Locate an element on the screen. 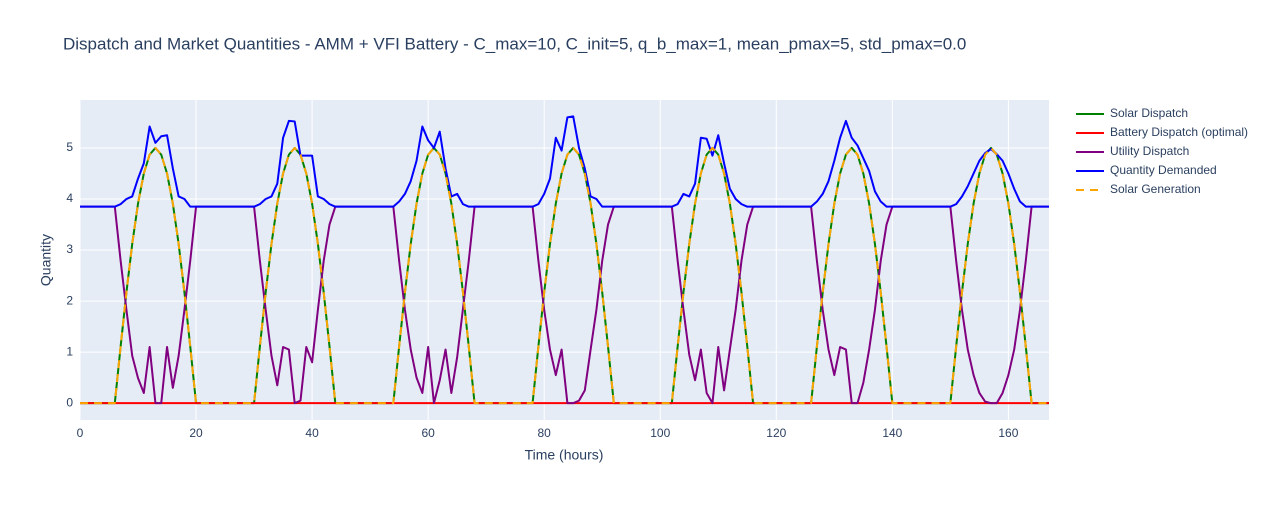 The width and height of the screenshot is (1287, 505). legend-label: Solar Dispatch is located at coordinates (1149, 113).